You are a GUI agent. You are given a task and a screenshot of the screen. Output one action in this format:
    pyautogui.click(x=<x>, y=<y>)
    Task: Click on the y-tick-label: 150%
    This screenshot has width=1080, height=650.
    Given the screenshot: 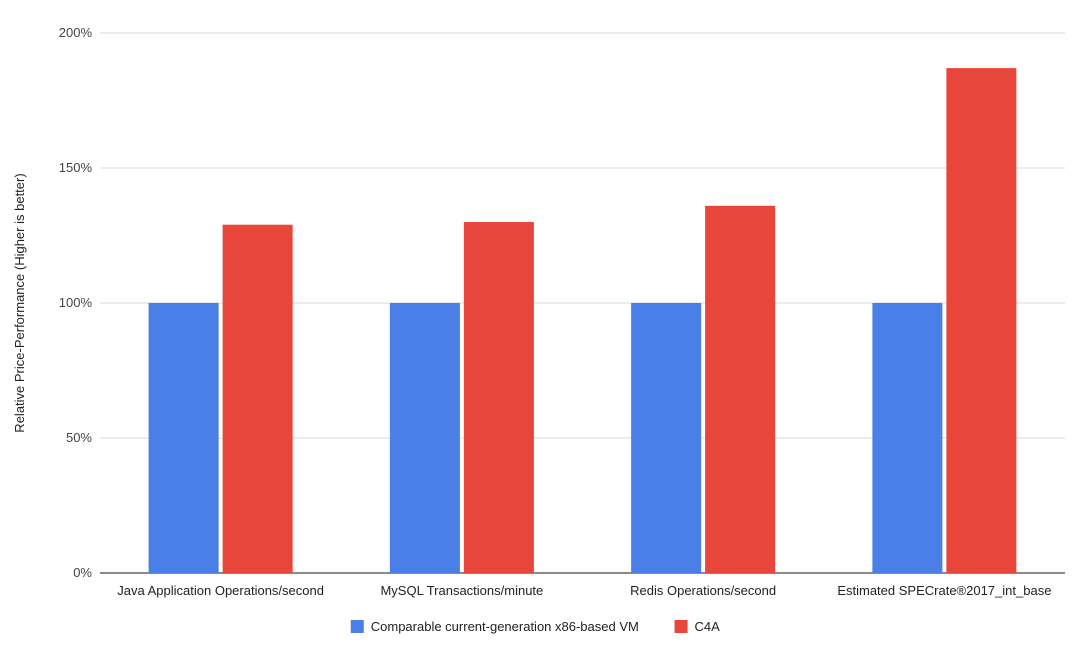 What is the action you would take?
    pyautogui.click(x=76, y=167)
    